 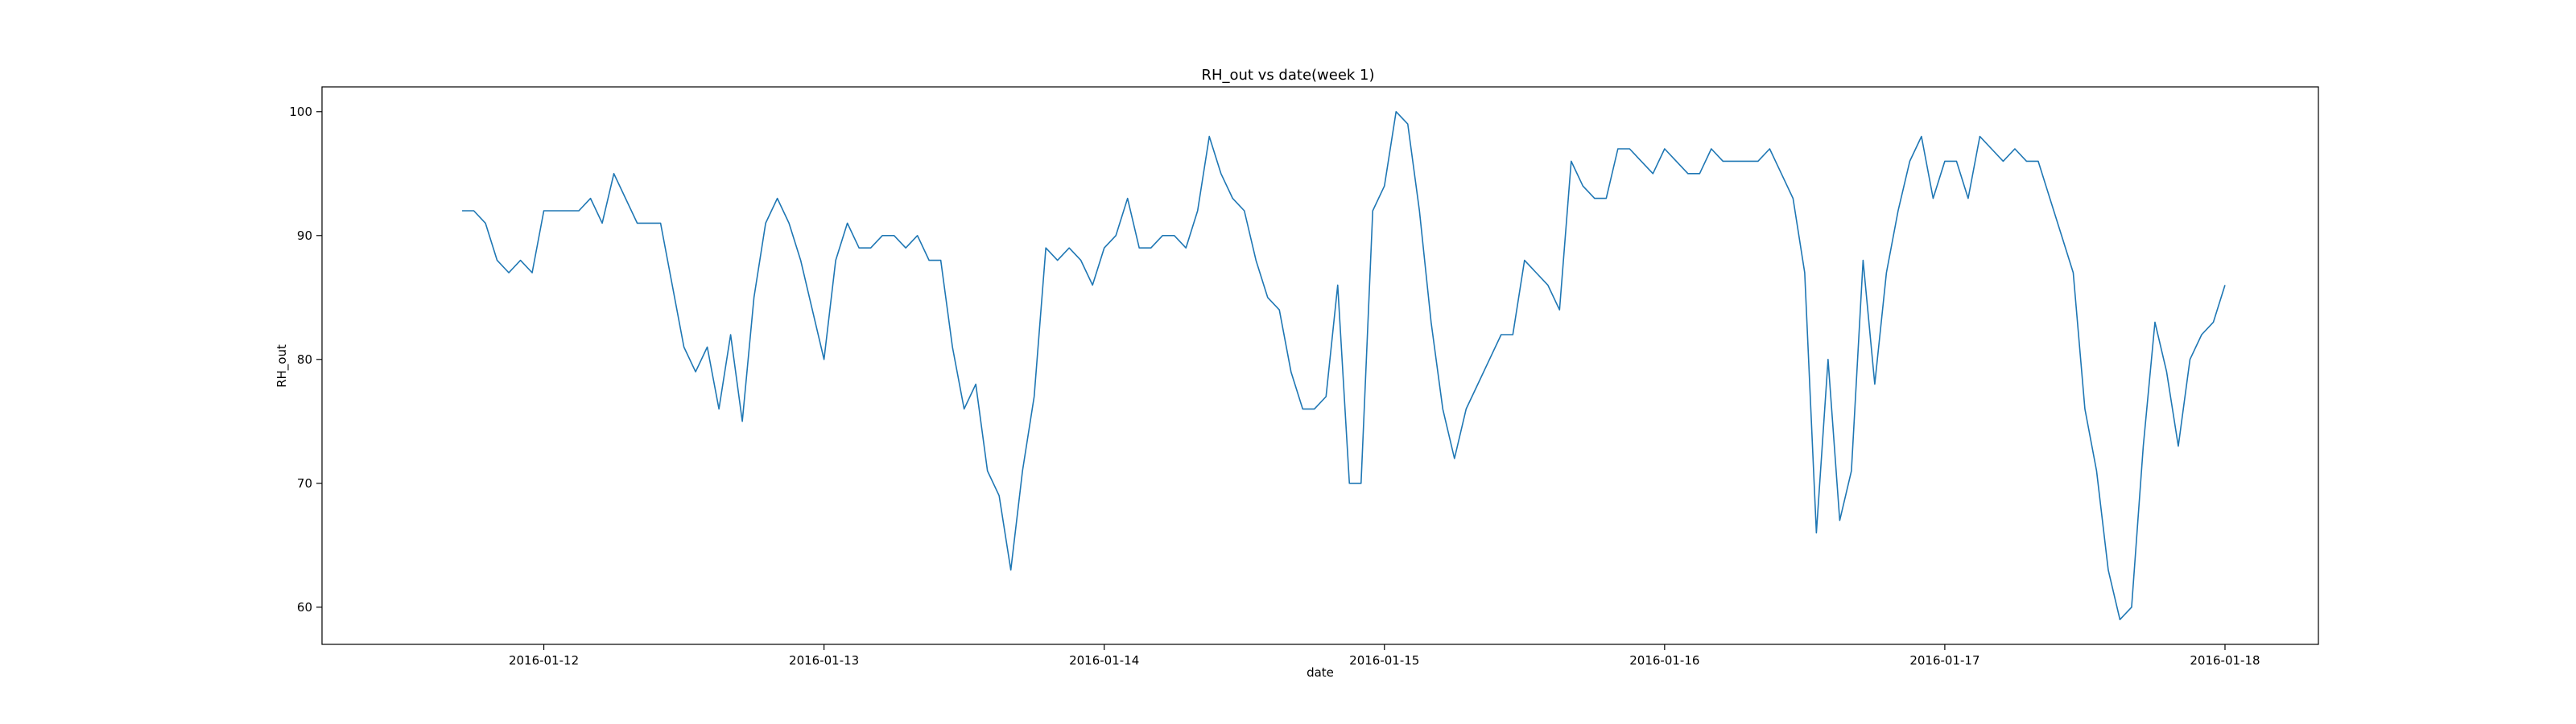 What do you see at coordinates (300, 112) in the screenshot?
I see `y-tick-label: 100` at bounding box center [300, 112].